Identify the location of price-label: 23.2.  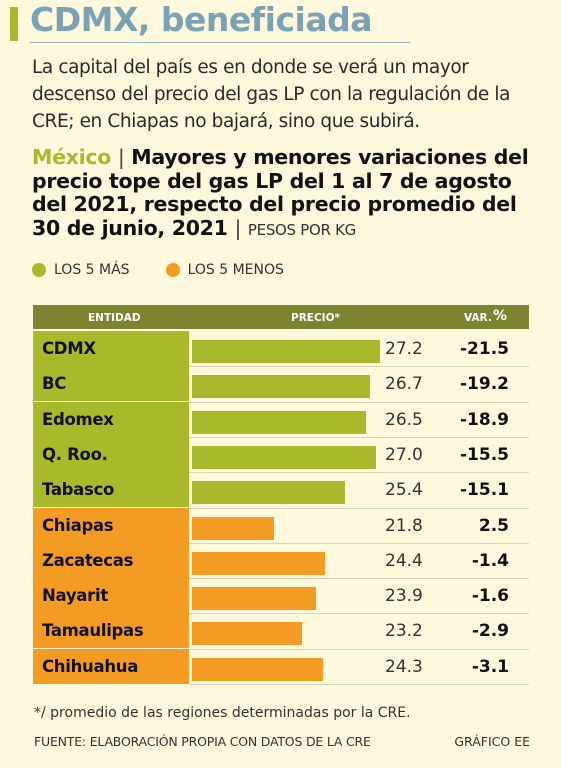
(404, 631).